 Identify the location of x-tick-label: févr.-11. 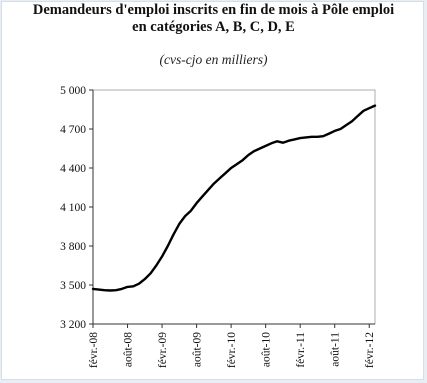
(301, 350).